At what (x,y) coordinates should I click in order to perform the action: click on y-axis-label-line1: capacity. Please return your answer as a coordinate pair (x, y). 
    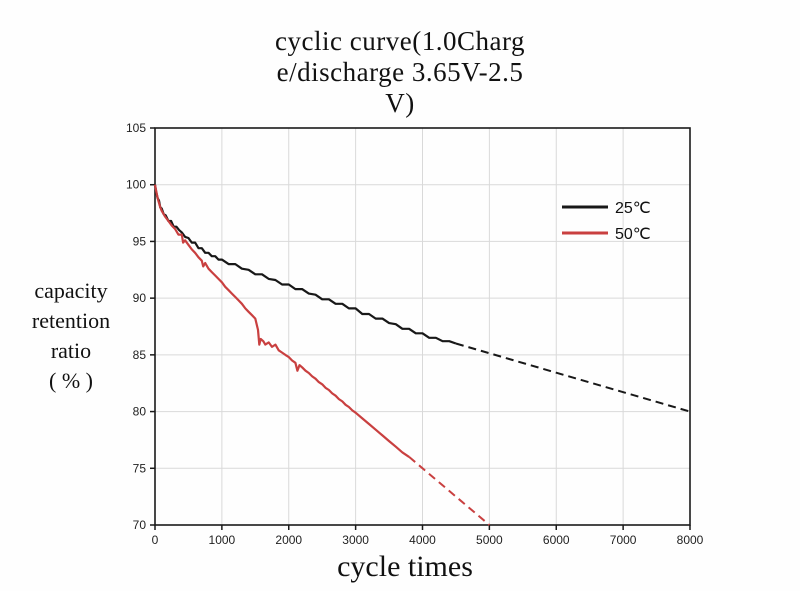
    Looking at the image, I should click on (71, 290).